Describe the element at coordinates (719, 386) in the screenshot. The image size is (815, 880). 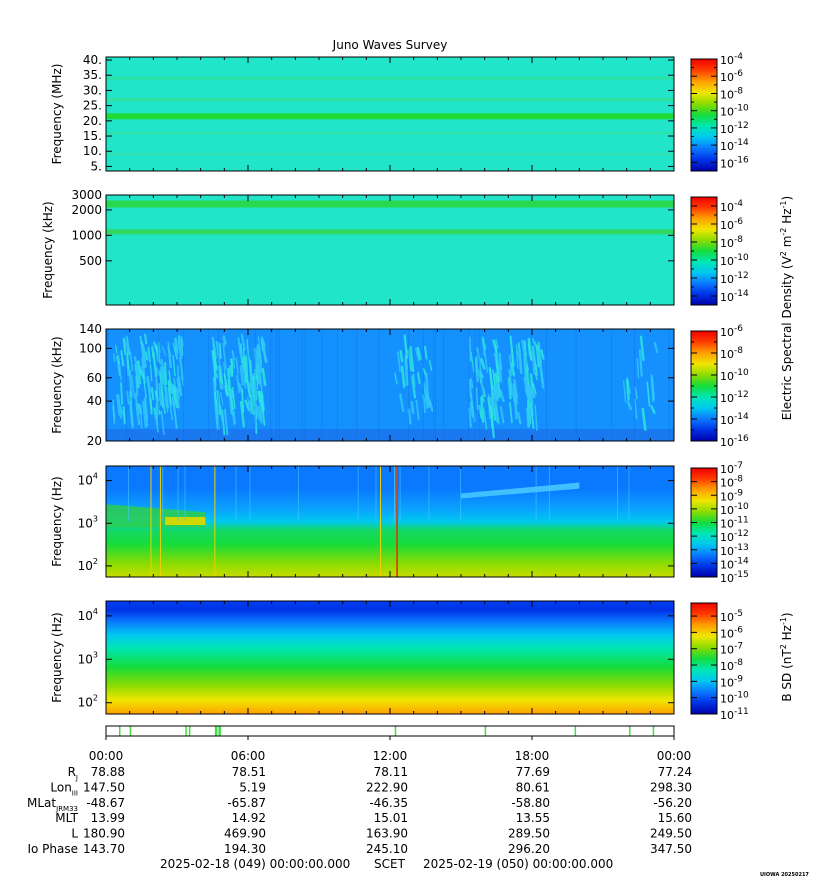
I see `colorbar-3: 10-16 10-14 10-12 10-10 10-8 10-6` at that location.